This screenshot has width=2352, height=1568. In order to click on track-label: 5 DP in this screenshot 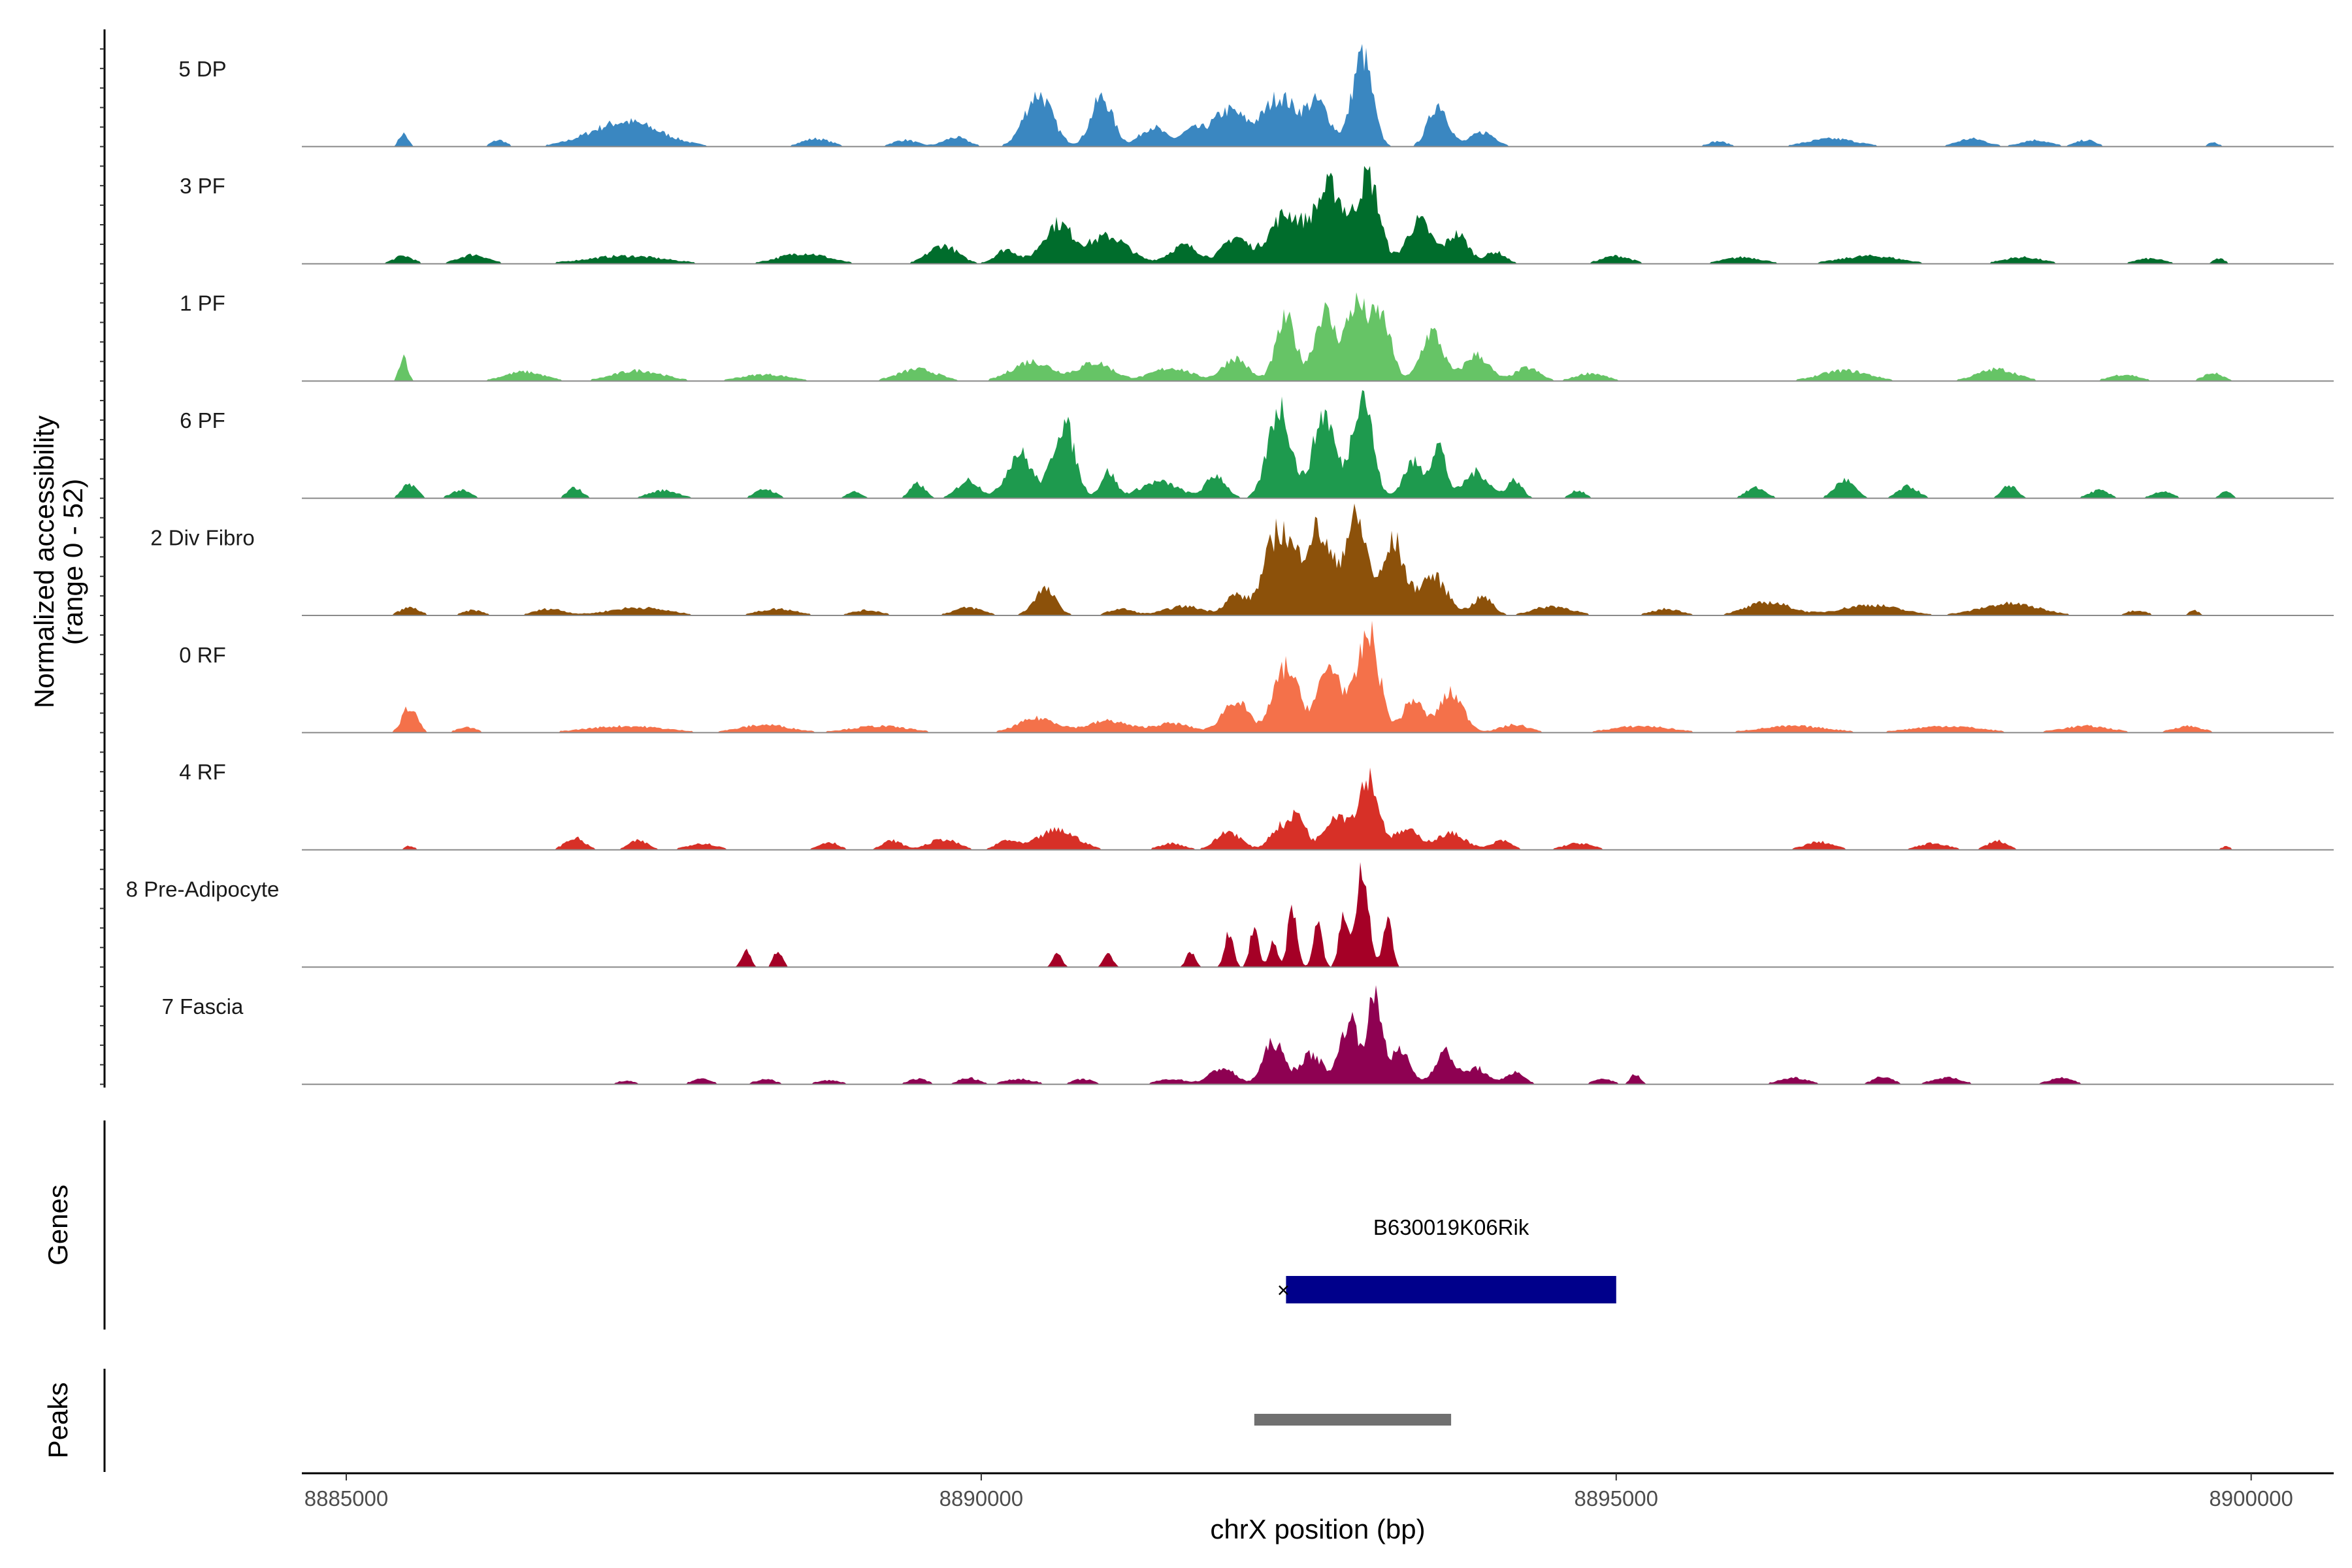, I will do `click(202, 69)`.